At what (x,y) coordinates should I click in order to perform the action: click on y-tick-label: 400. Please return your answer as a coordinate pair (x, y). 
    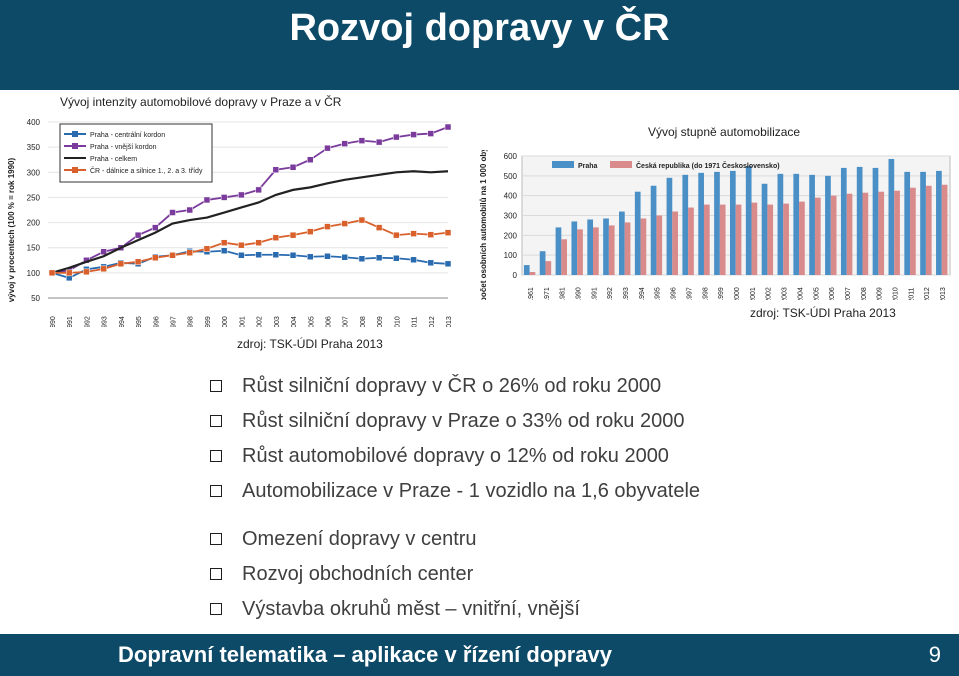
    Looking at the image, I should click on (511, 196).